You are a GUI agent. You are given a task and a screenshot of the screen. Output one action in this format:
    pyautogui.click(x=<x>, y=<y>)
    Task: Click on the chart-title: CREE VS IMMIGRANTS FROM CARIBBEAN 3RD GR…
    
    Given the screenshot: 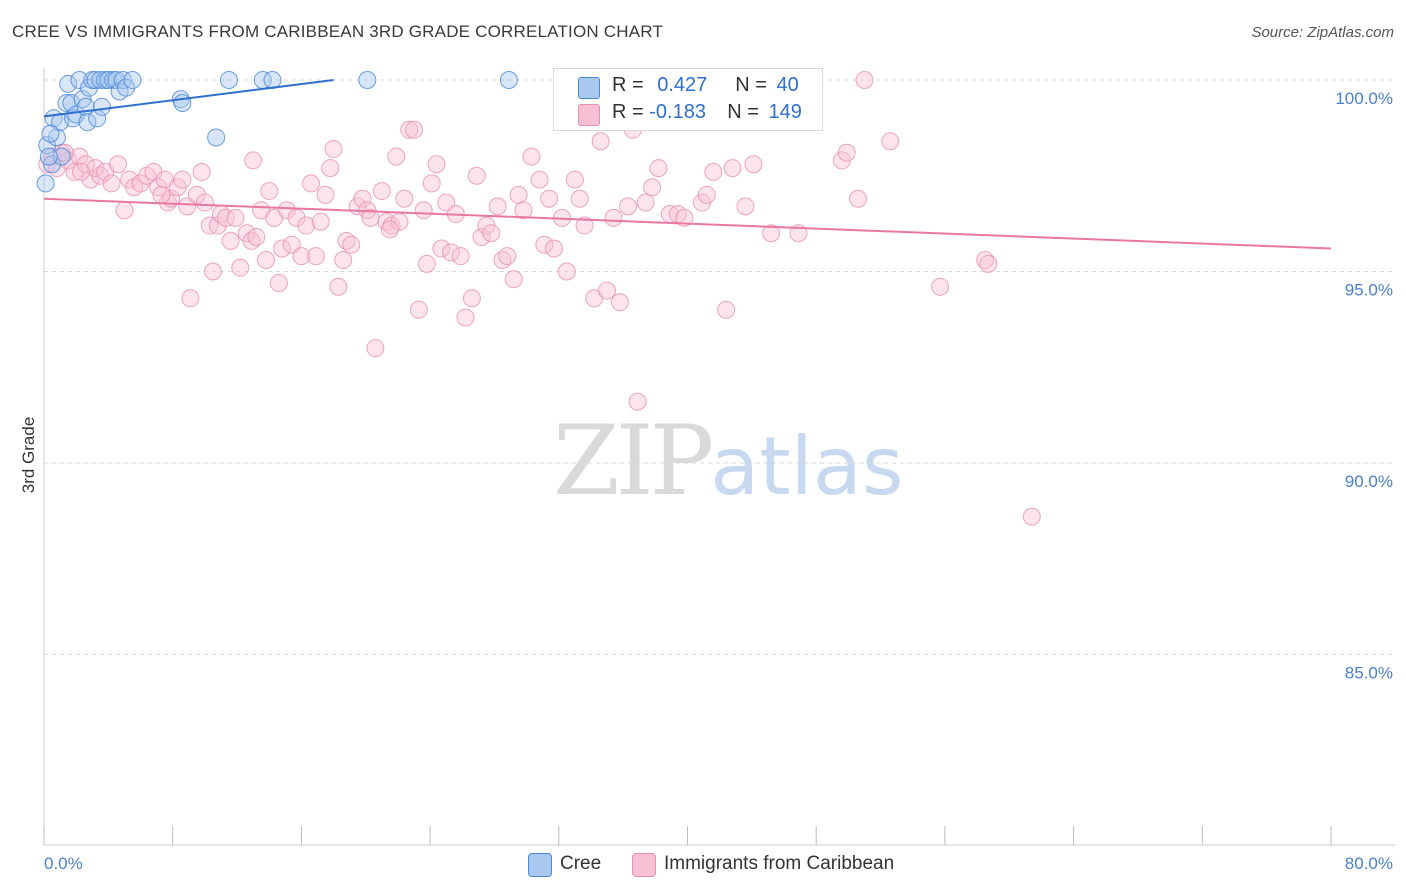 What is the action you would take?
    pyautogui.click(x=338, y=31)
    